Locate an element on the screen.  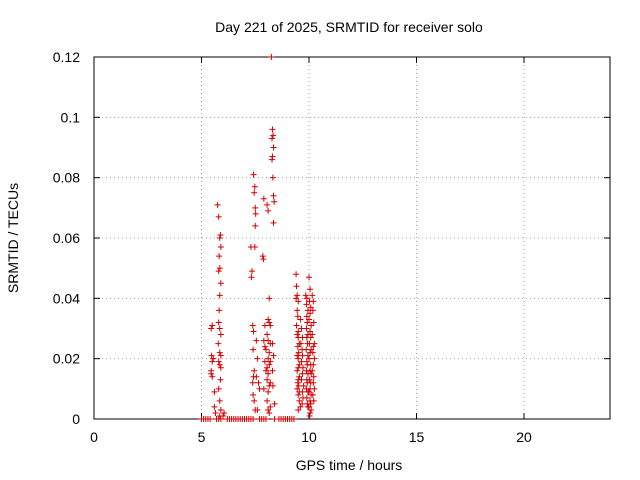
x-tick-labels: 0 5 10 15 20 is located at coordinates (311, 437).